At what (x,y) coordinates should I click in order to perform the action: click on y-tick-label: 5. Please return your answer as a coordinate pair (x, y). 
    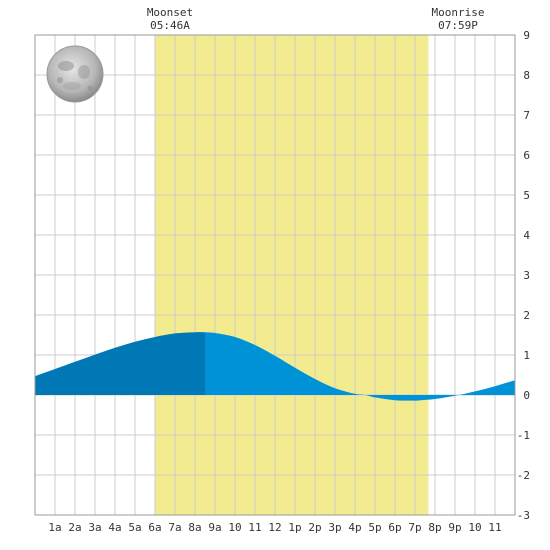
    Looking at the image, I should click on (526, 195).